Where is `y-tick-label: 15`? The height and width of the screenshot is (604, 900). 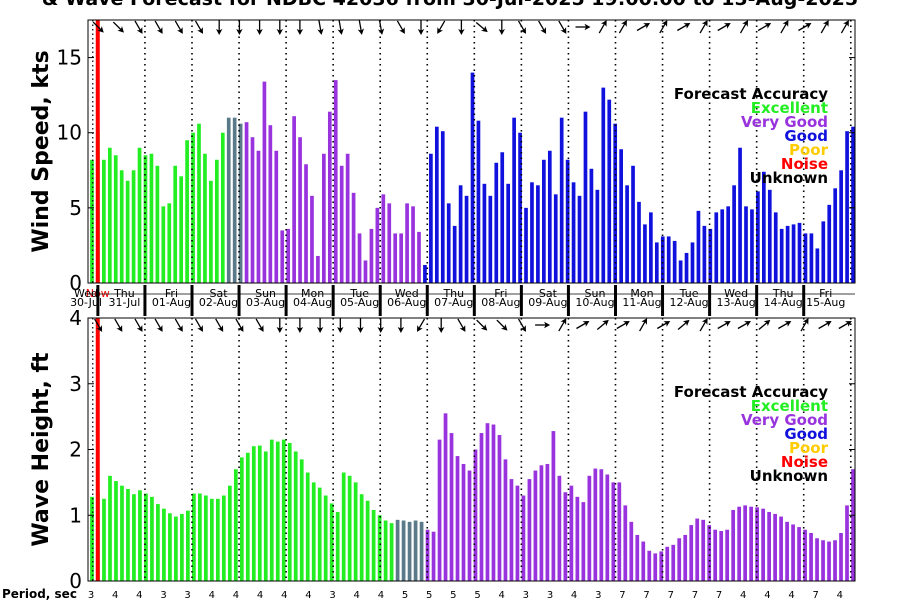
y-tick-label: 15 is located at coordinates (69, 58).